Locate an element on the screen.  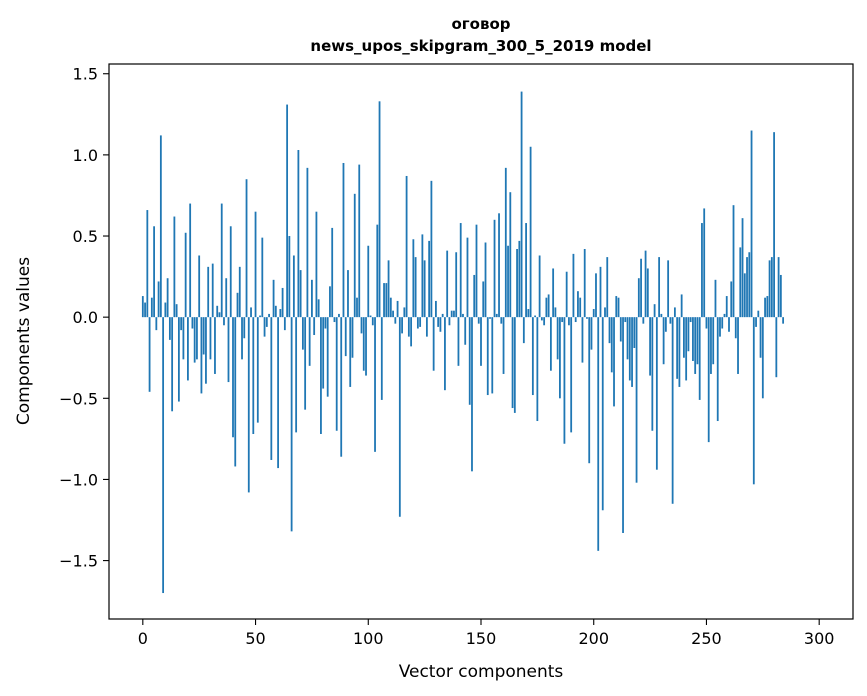
chart-title: оговор is located at coordinates (481, 24).